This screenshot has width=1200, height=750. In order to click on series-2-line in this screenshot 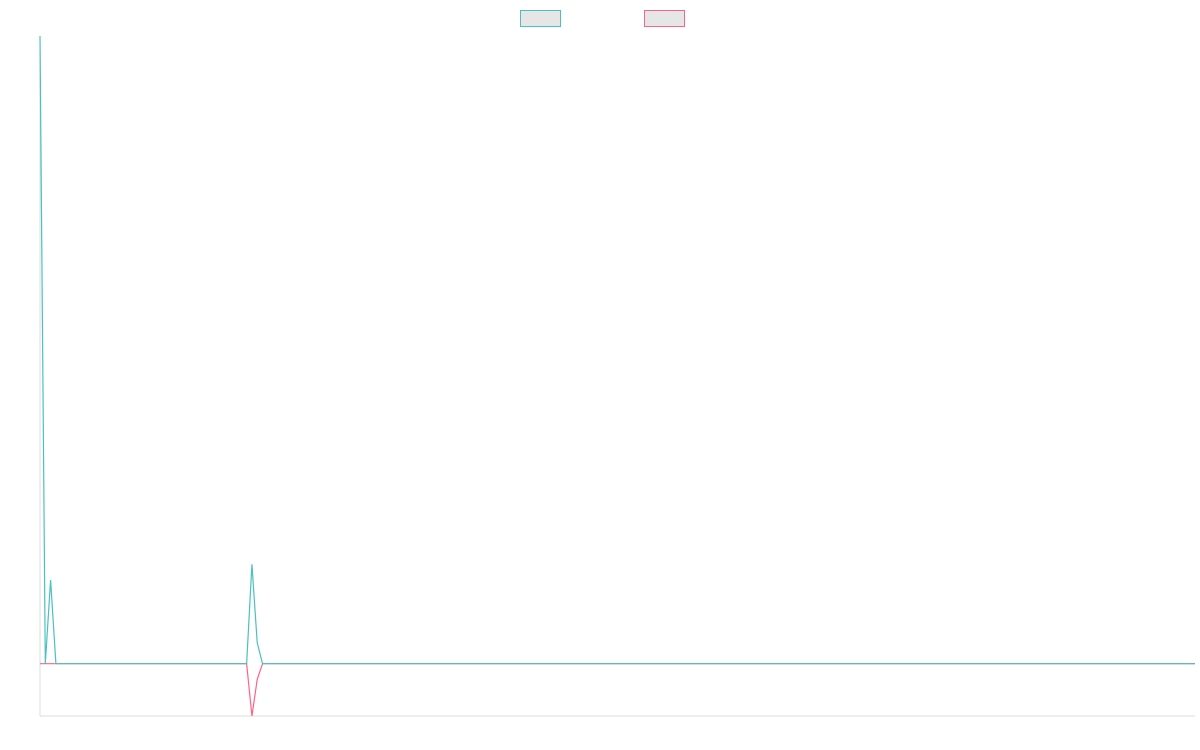, I will do `click(617, 690)`.